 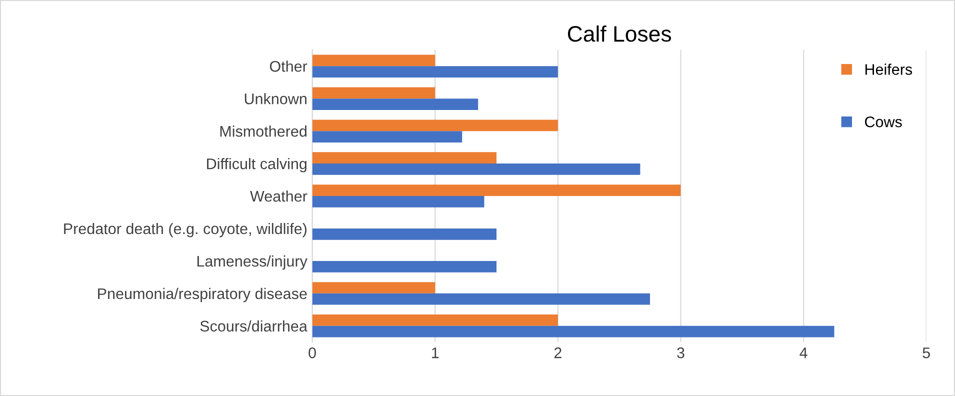 What do you see at coordinates (289, 66) in the screenshot?
I see `y-tick-label: Other` at bounding box center [289, 66].